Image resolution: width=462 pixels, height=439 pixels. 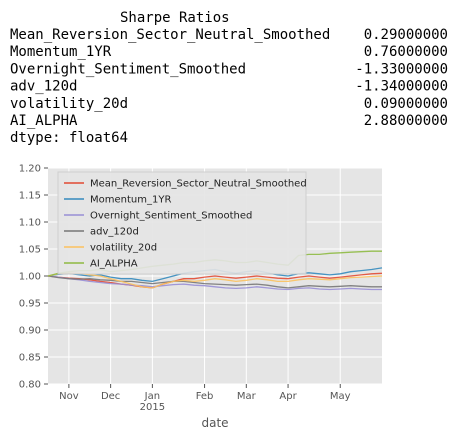 What do you see at coordinates (401, 69) in the screenshot?
I see `row-value: -1.33000000` at bounding box center [401, 69].